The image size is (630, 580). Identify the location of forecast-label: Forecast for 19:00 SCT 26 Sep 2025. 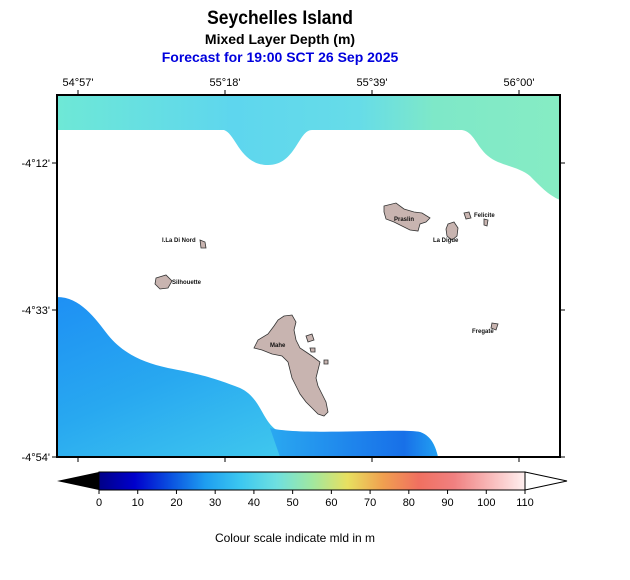
(280, 57).